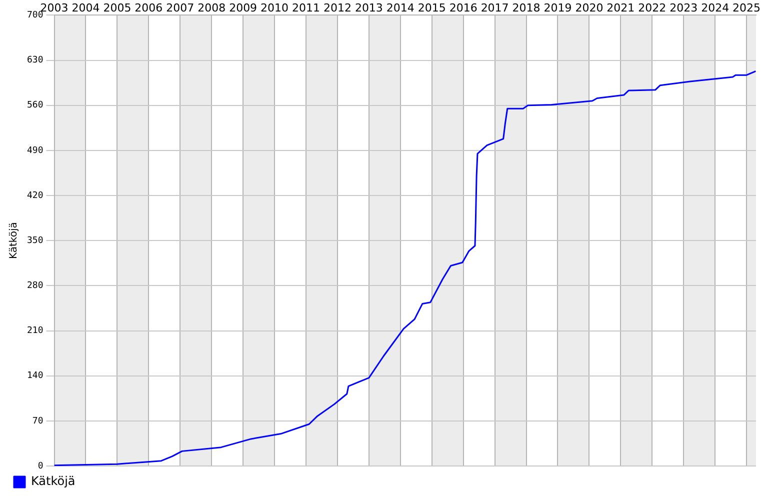 Image resolution: width=770 pixels, height=500 pixels. What do you see at coordinates (35, 105) in the screenshot?
I see `y-tick-label: 560` at bounding box center [35, 105].